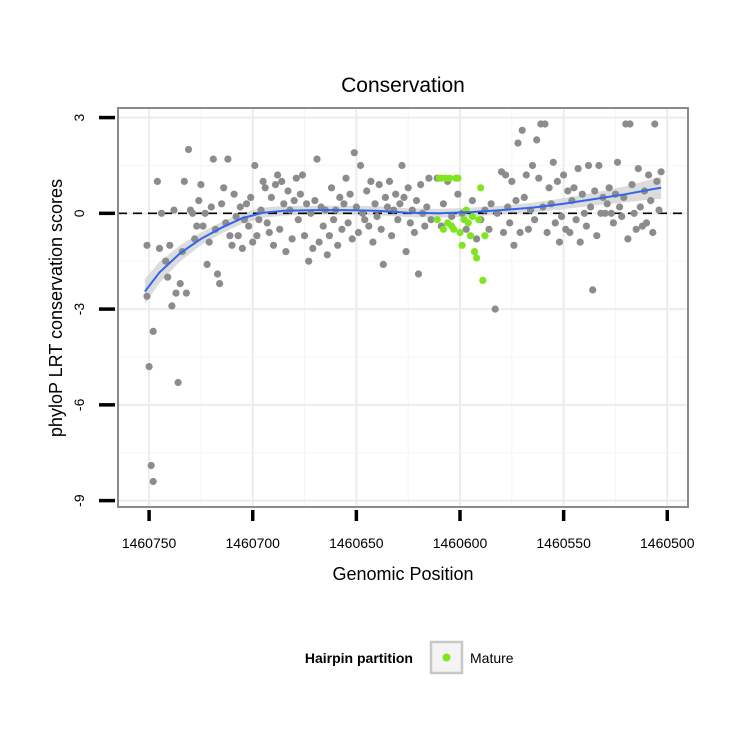  Describe the element at coordinates (79, 309) in the screenshot. I see `y-tick-label: -3` at that location.